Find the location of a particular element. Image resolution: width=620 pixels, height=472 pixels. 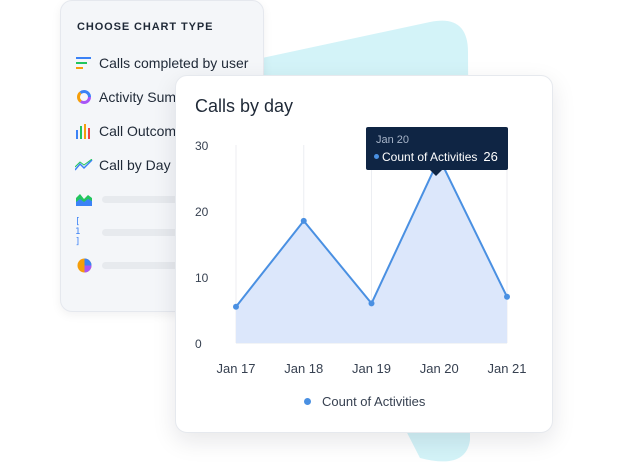

chart-option-activity-sum: Activity Sum is located at coordinates (169, 97).